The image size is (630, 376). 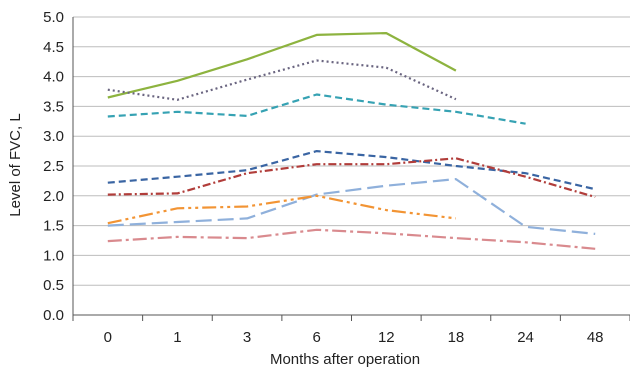 I want to click on y-tick-label: 2.5, so click(x=53, y=166).